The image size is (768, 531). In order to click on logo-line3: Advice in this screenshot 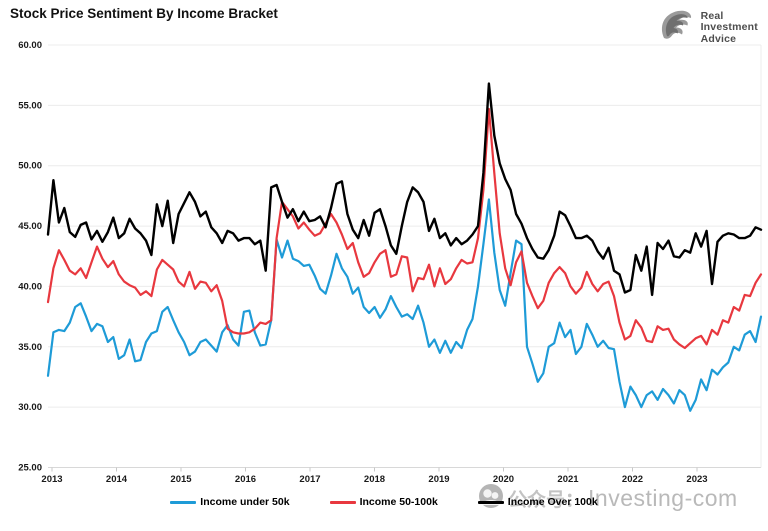, I will do `click(718, 38)`.